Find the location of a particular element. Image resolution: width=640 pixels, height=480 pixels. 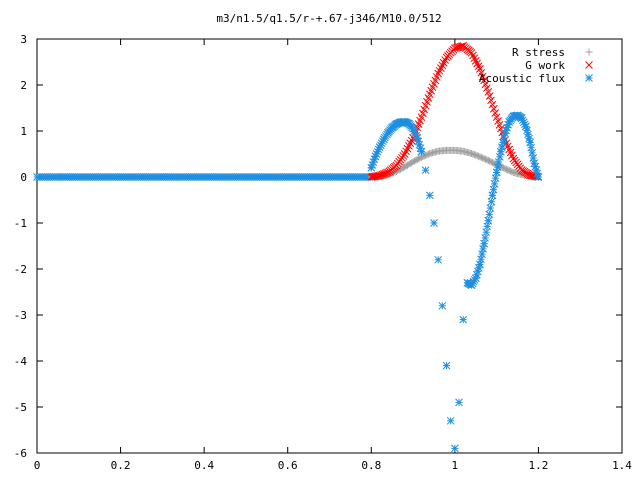

legend-label: G work is located at coordinates (545, 65).